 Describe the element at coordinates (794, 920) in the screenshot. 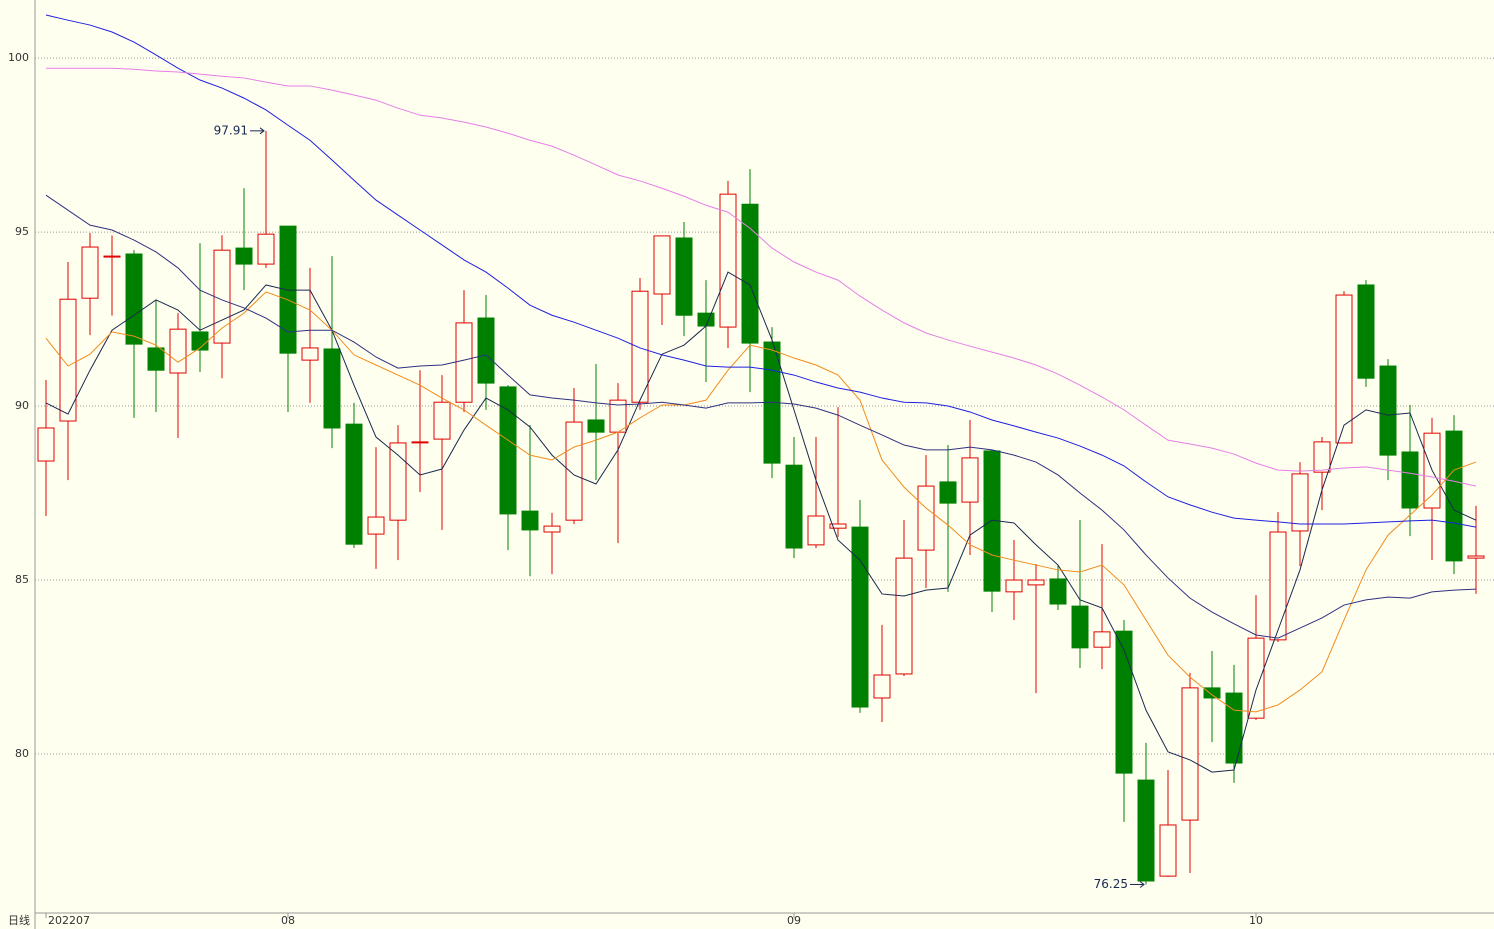

I see `x-tick-label: 09` at that location.